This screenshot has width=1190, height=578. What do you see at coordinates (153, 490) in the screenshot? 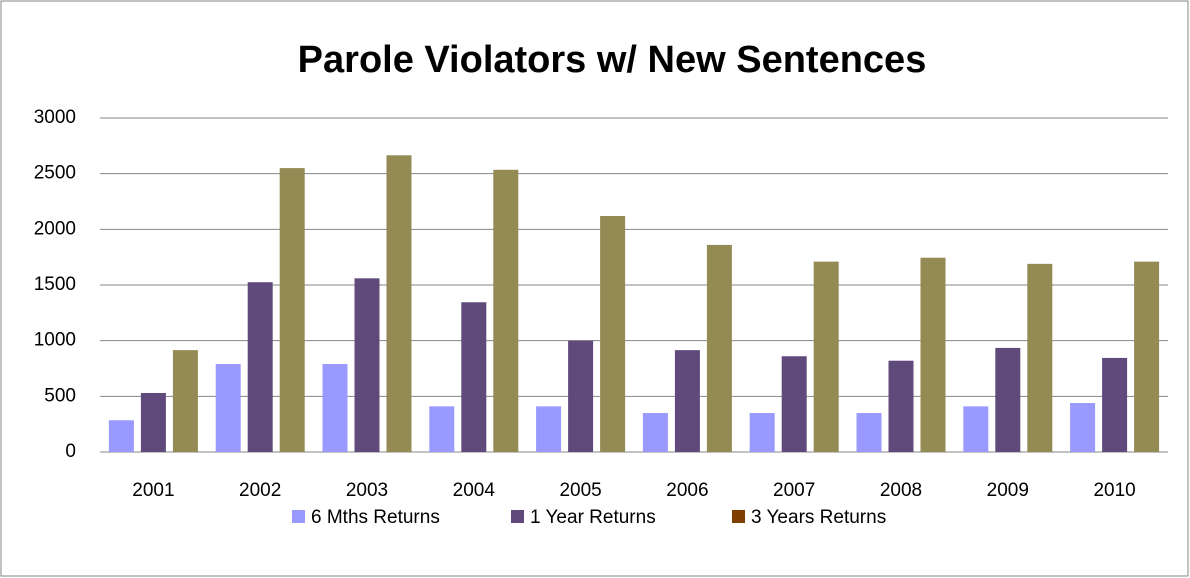
I see `x-tick-label: 2001` at bounding box center [153, 490].